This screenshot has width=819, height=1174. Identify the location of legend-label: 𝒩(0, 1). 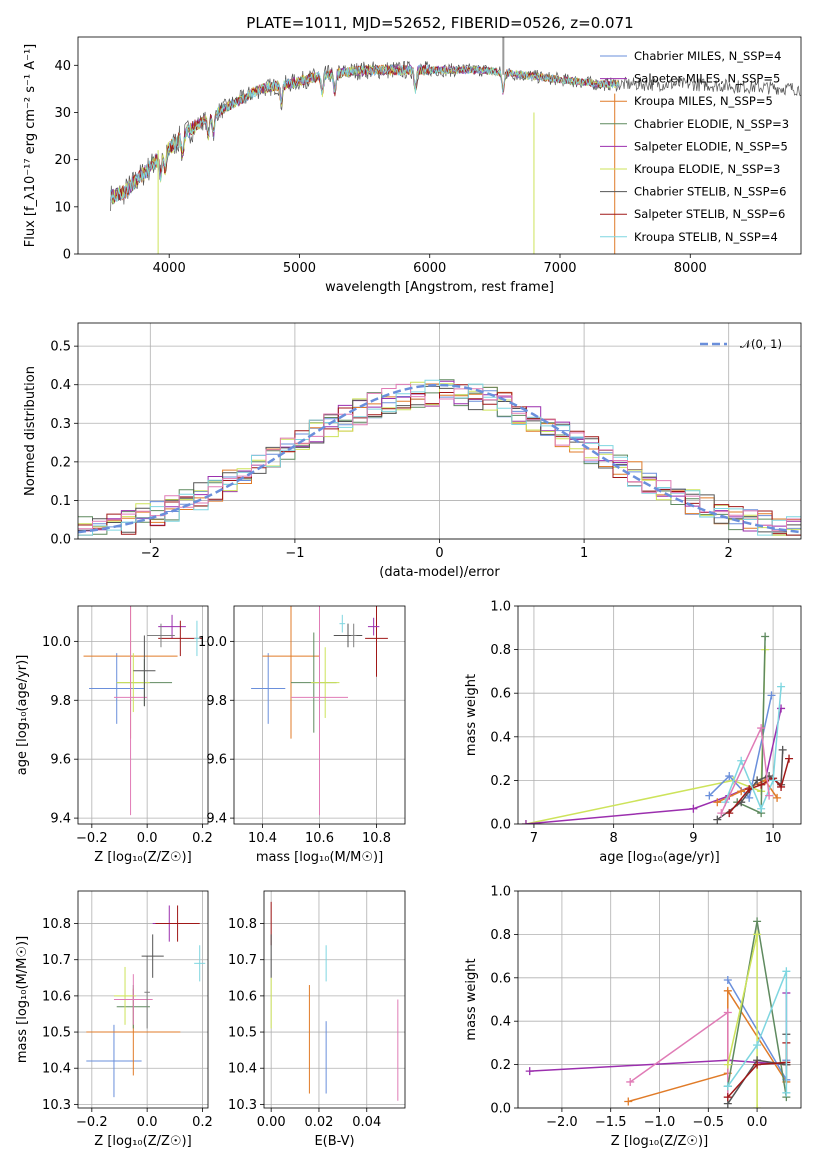
(761, 344).